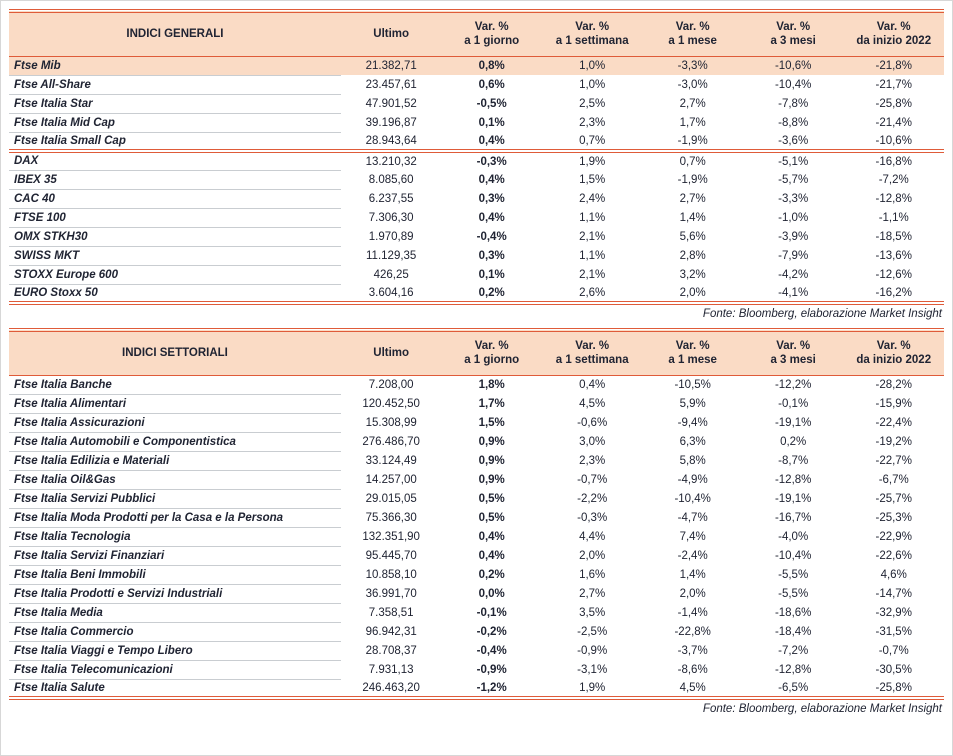 This screenshot has width=953, height=756. What do you see at coordinates (793, 217) in the screenshot?
I see `var-3-mesi-value: -1,0%` at bounding box center [793, 217].